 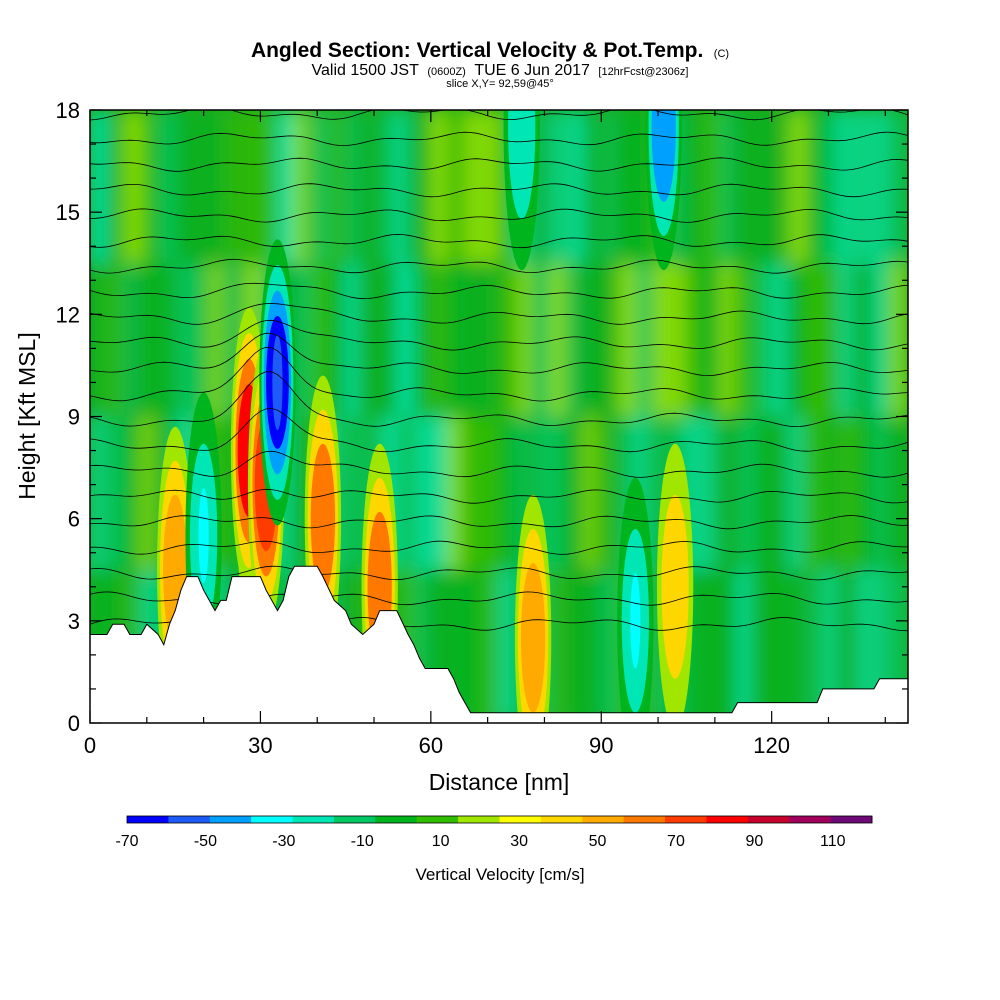 What do you see at coordinates (74, 417) in the screenshot?
I see `y-tick-label: 9` at bounding box center [74, 417].